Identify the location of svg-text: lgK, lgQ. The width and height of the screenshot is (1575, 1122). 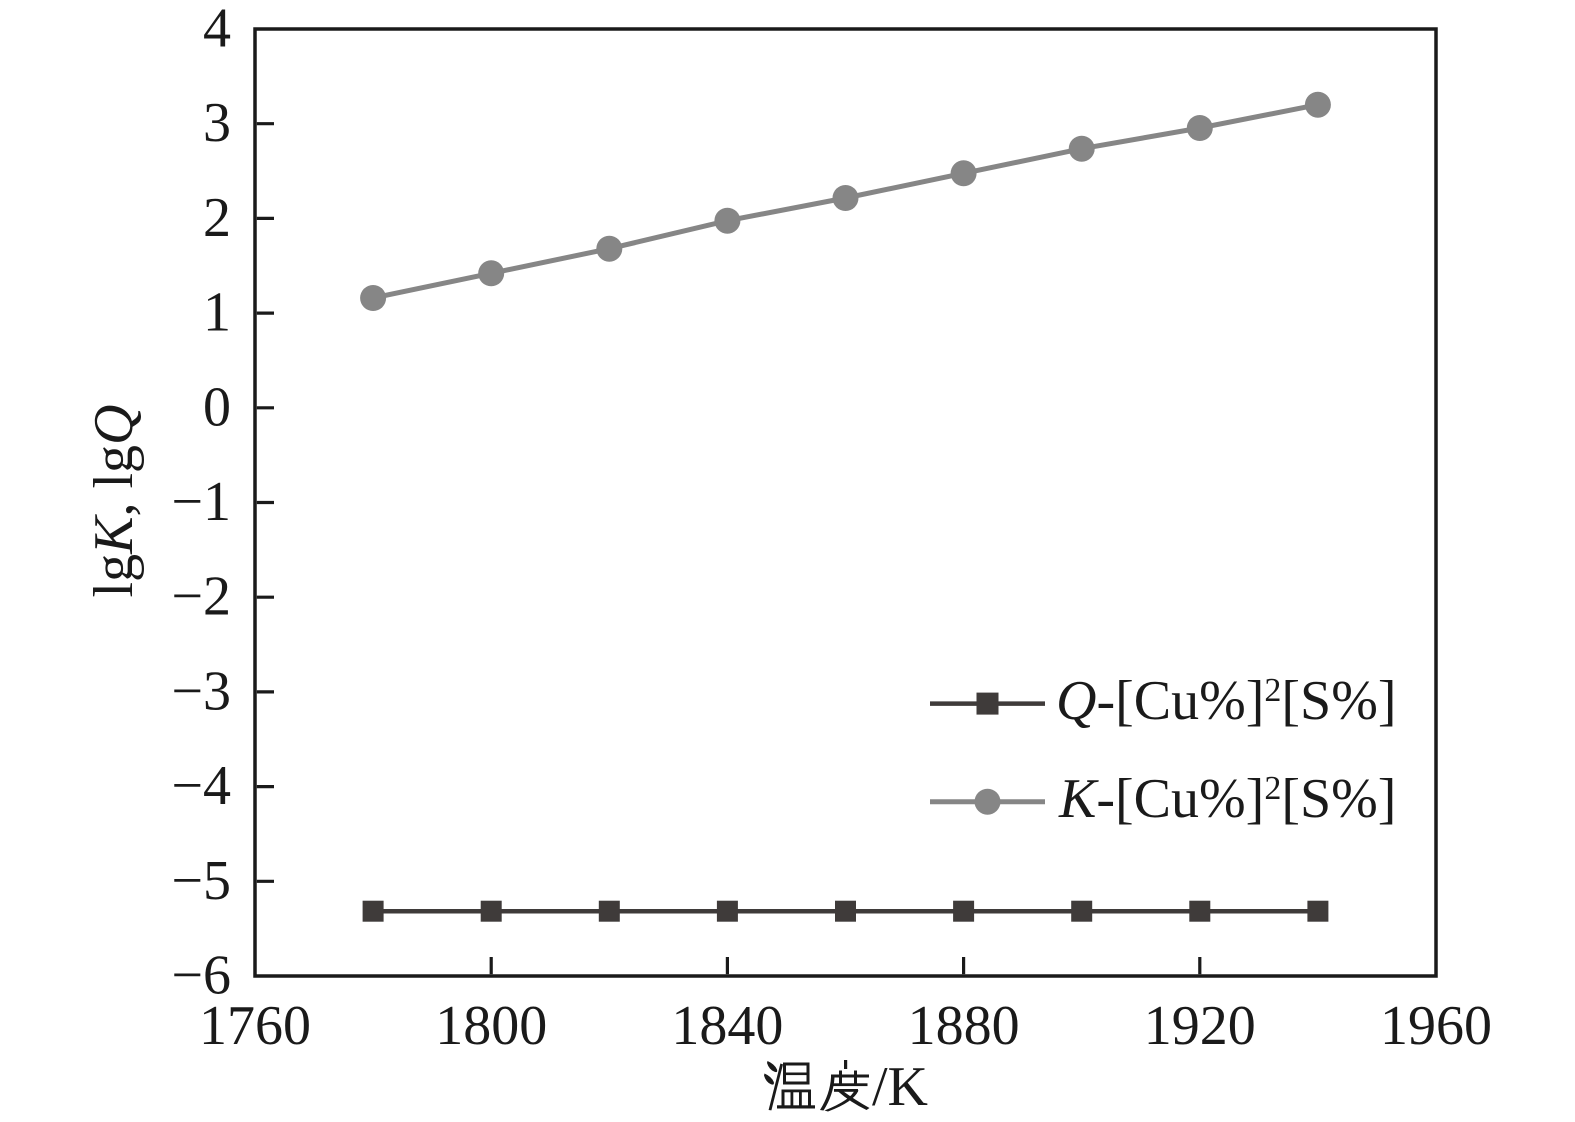
(114, 501).